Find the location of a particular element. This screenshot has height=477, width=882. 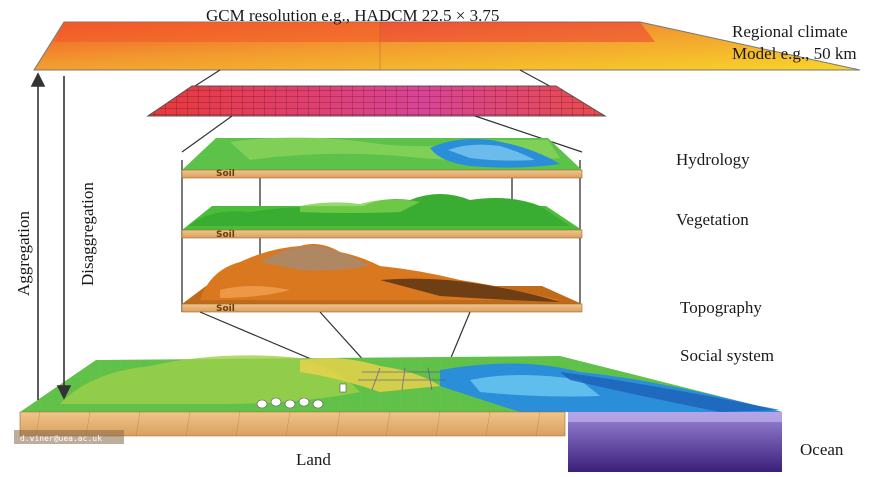

soil-label-2: Soil is located at coordinates (225, 235).